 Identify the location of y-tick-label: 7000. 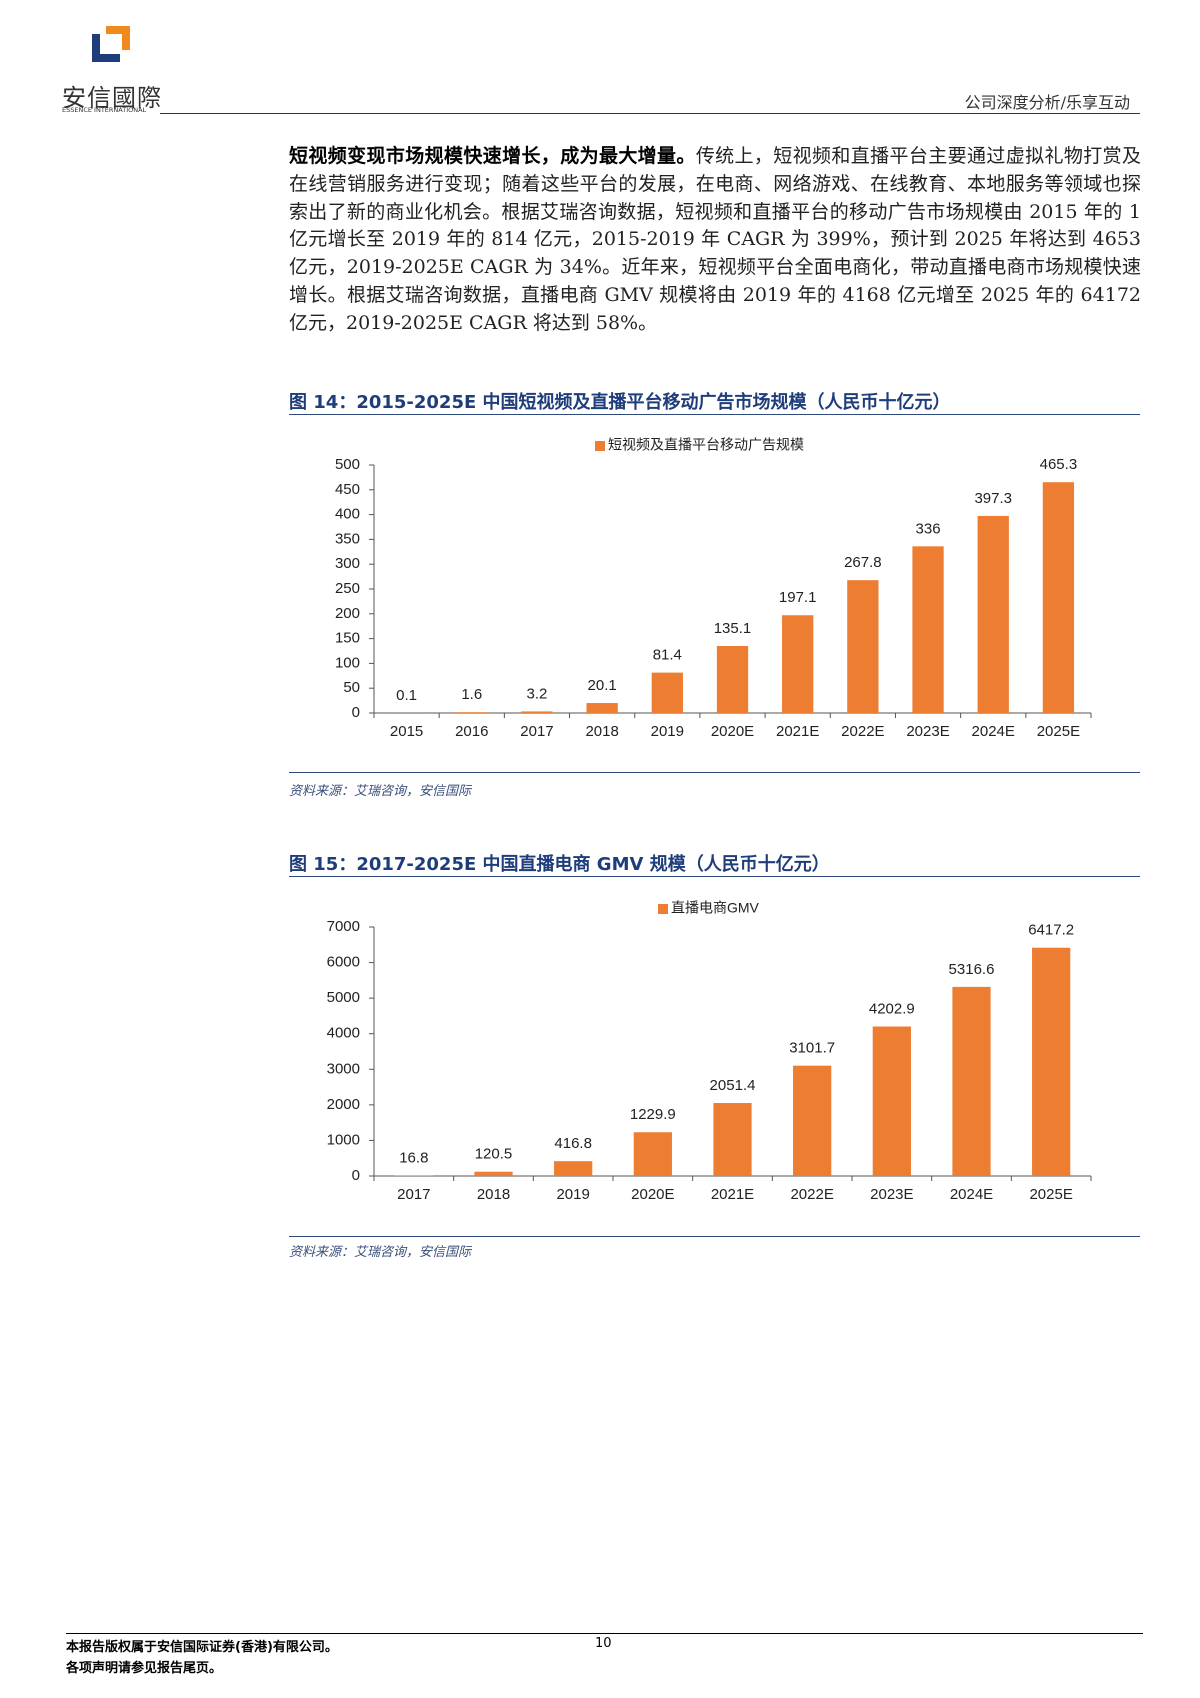
(343, 926).